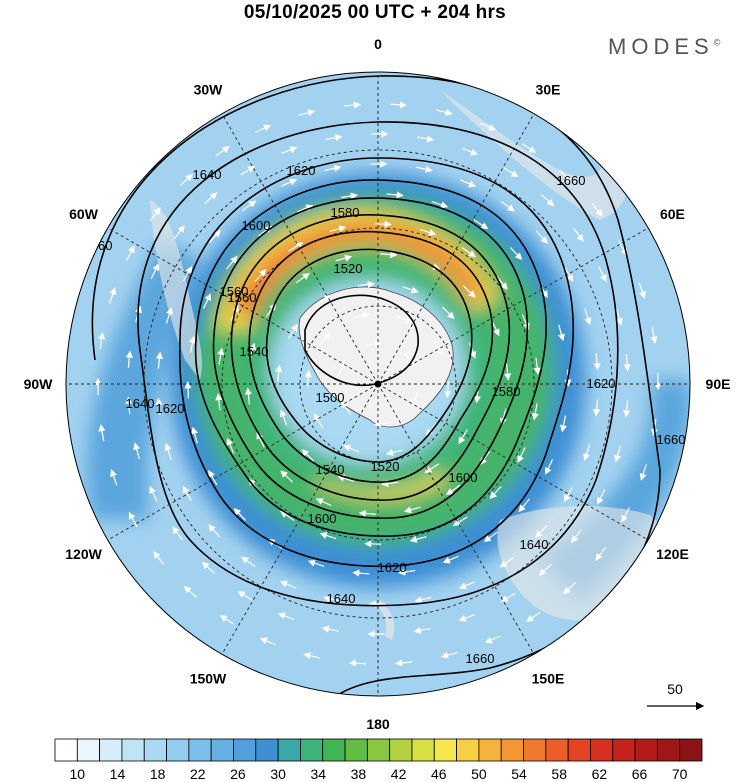 This screenshot has width=750, height=782. What do you see at coordinates (278, 774) in the screenshot?
I see `colorbar-tick-label: 30` at bounding box center [278, 774].